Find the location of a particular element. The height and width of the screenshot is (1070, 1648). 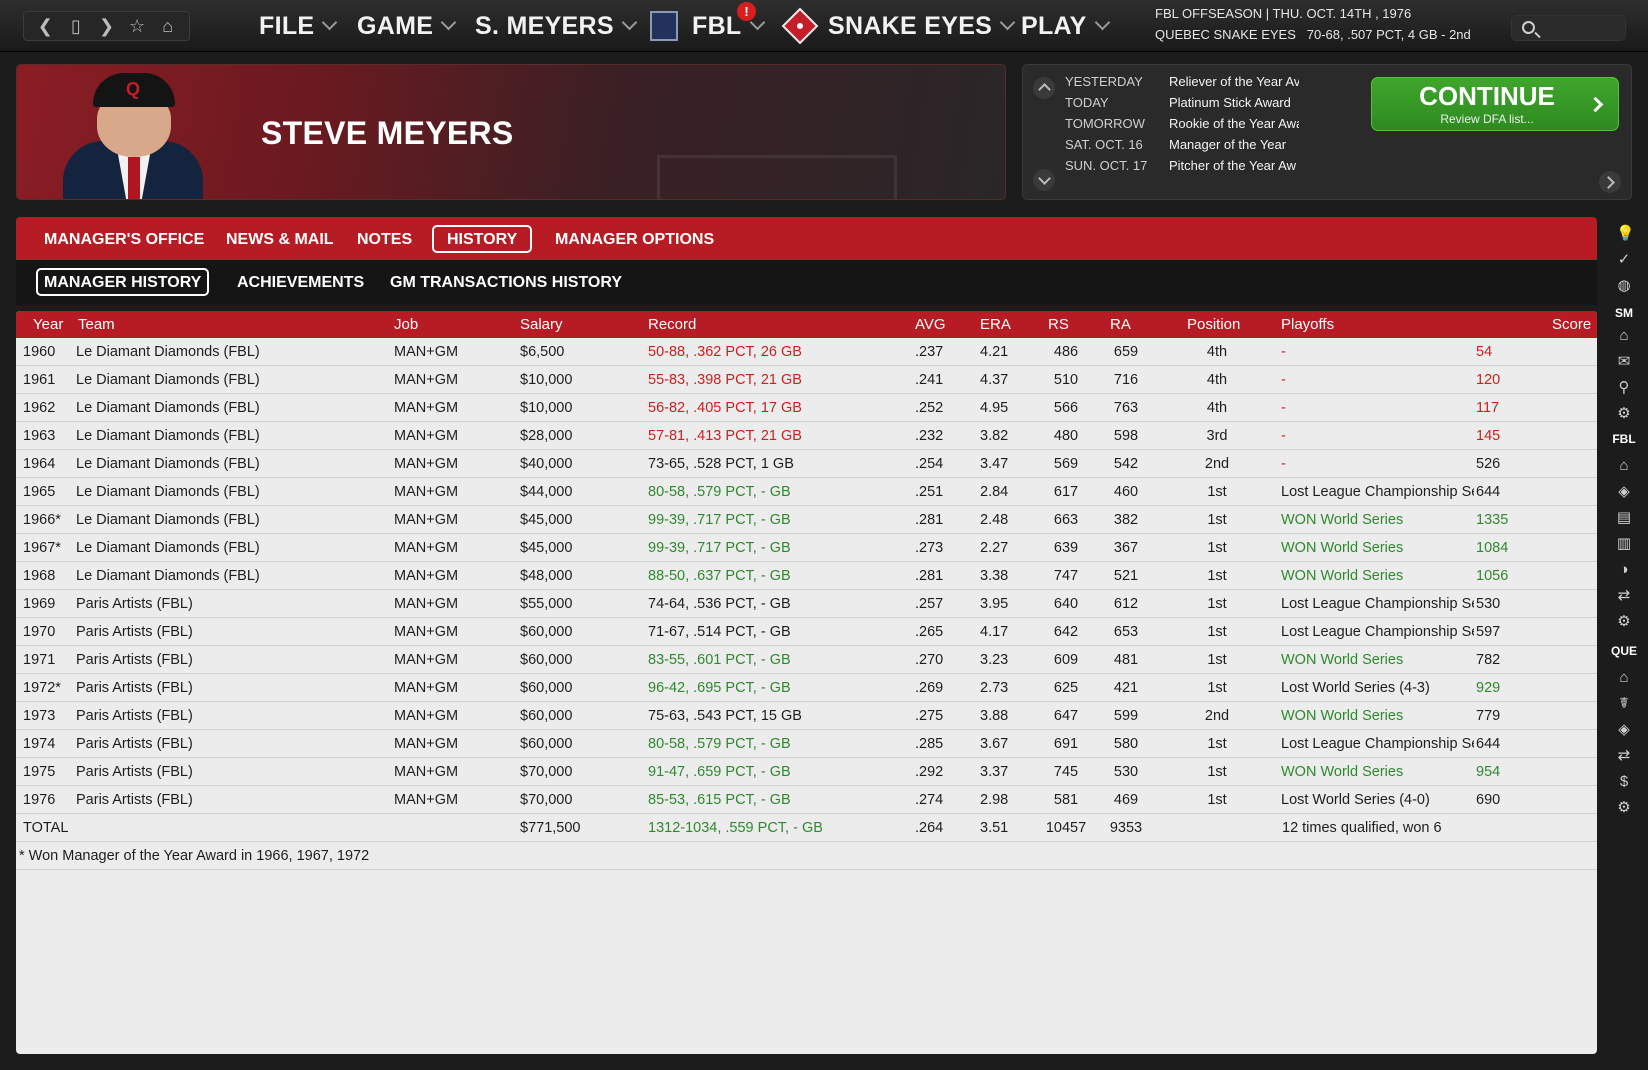

schedule-item: YESTERDAY Reliever of the Year Av is located at coordinates (1182, 81).